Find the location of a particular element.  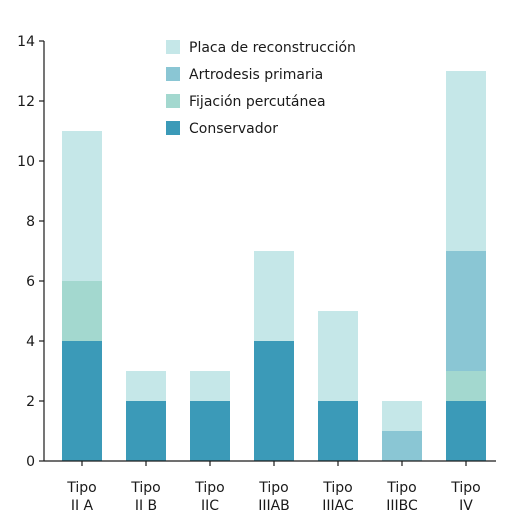

y-tick-label-6: 6 is located at coordinates (30, 282).